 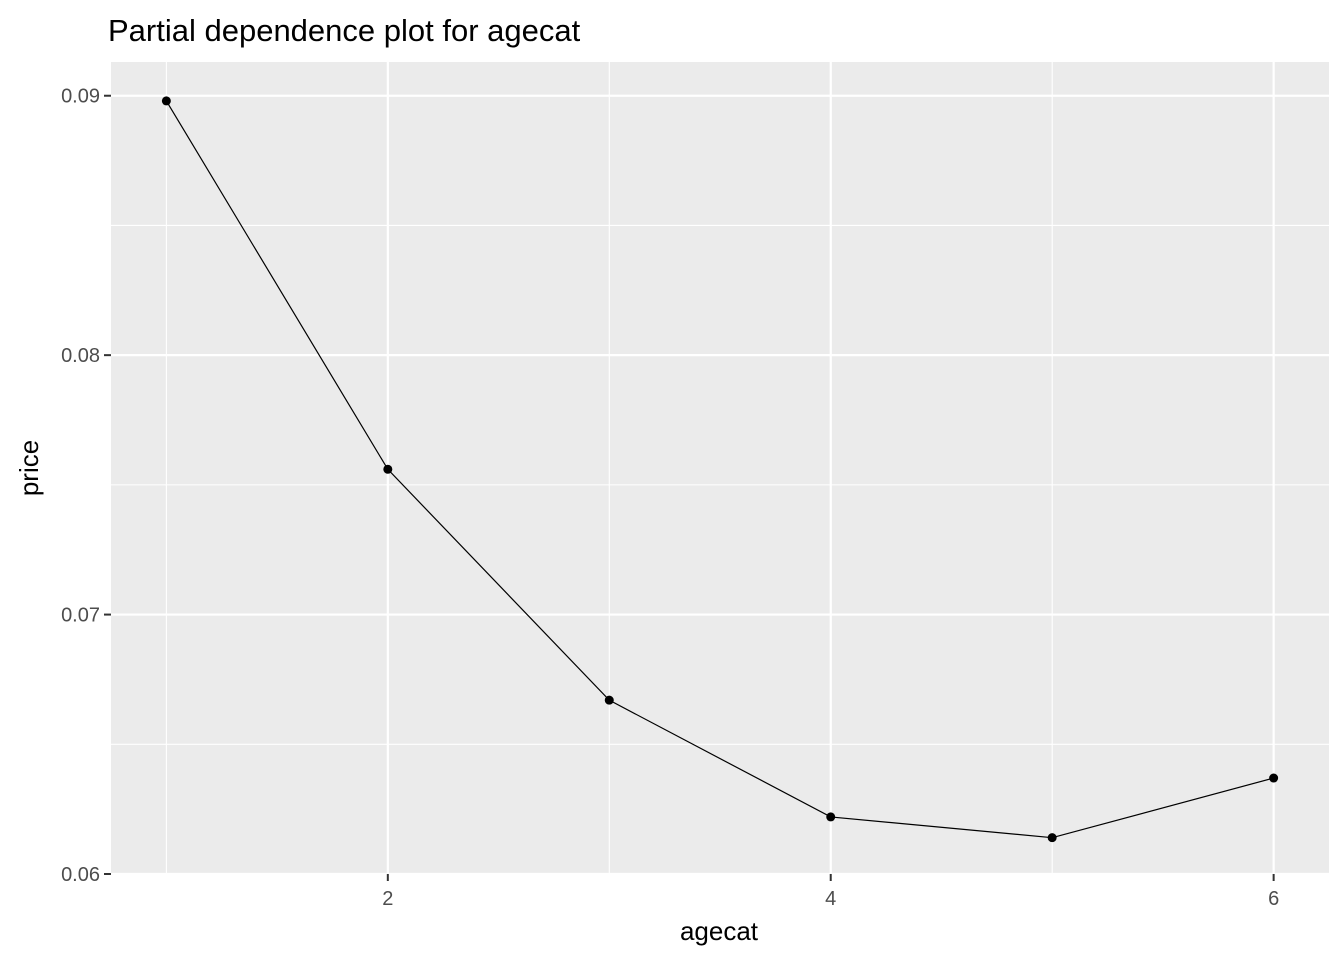 What do you see at coordinates (80, 875) in the screenshot?
I see `y-tick-label: 0.06` at bounding box center [80, 875].